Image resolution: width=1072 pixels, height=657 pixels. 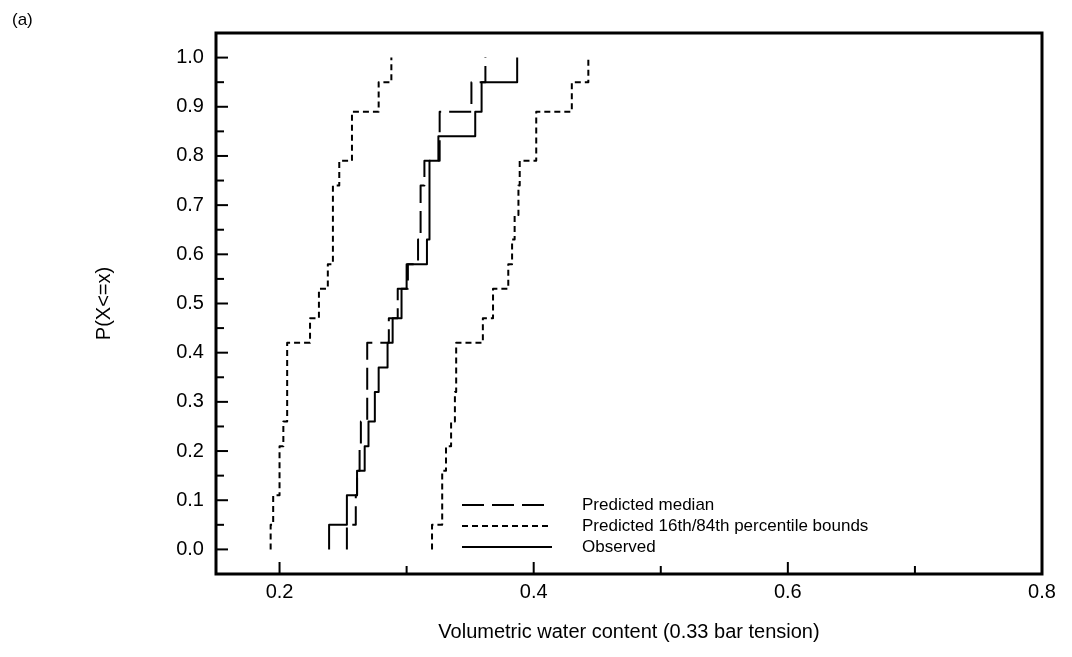 What do you see at coordinates (190, 56) in the screenshot?
I see `y-tick-label: 1.0` at bounding box center [190, 56].